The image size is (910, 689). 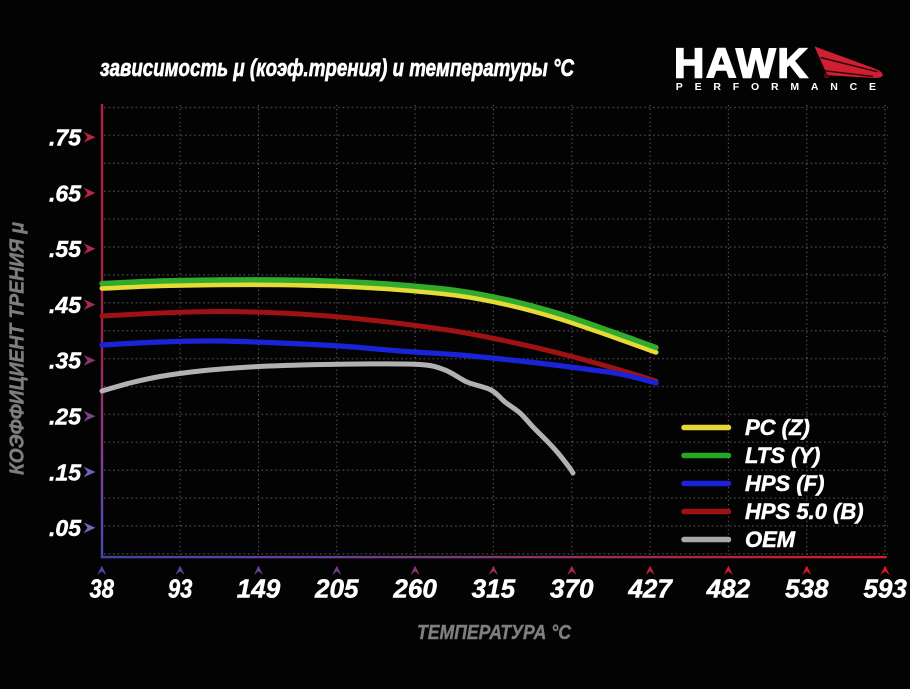 What do you see at coordinates (494, 633) in the screenshot?
I see `svg-text: ТЕМПЕРАТУРА °C` at bounding box center [494, 633].